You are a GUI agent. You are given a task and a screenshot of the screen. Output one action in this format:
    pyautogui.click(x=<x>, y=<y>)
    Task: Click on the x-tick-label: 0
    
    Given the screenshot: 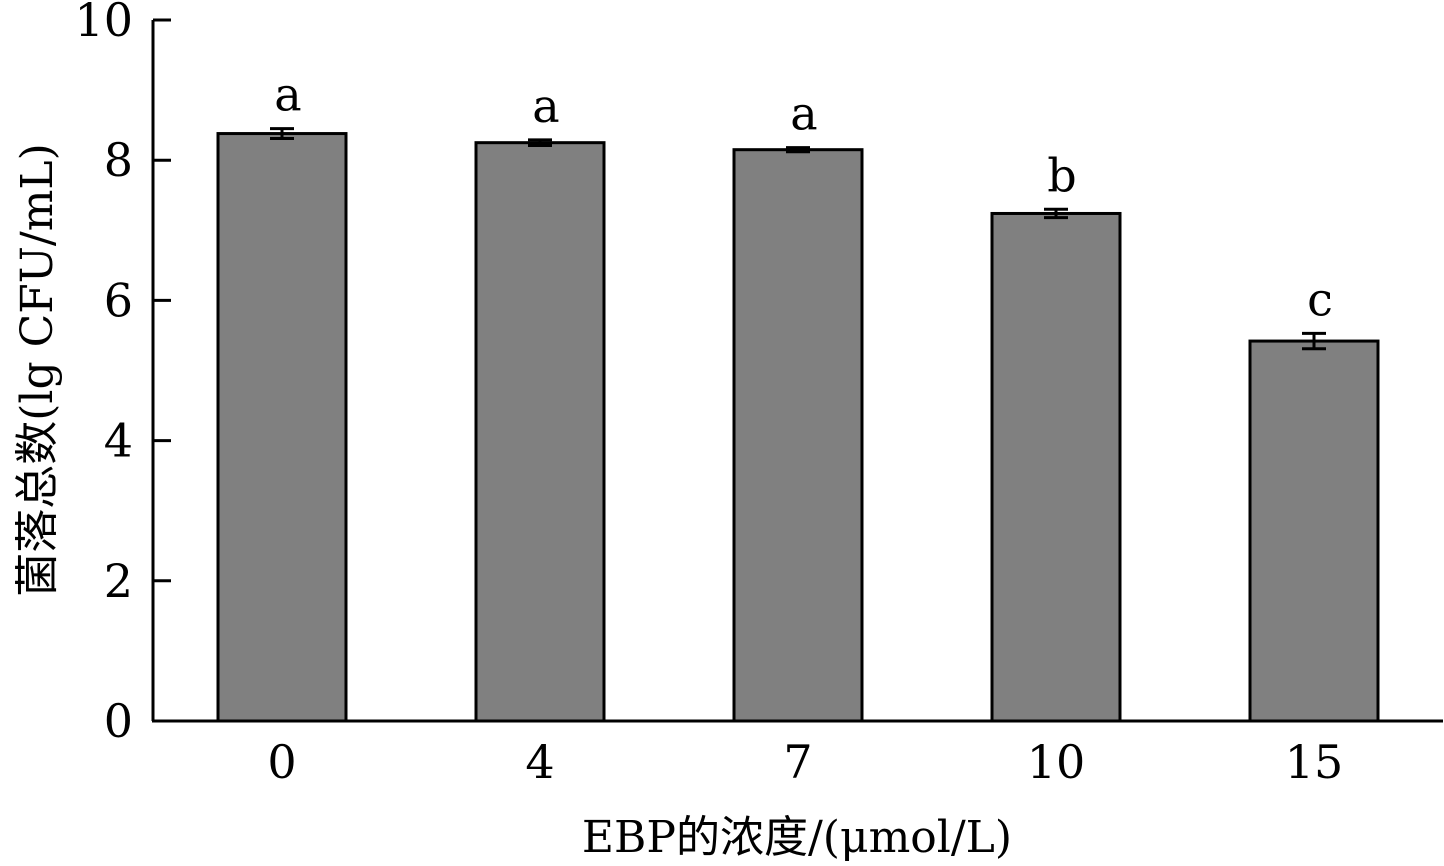 What is the action you would take?
    pyautogui.click(x=281, y=762)
    